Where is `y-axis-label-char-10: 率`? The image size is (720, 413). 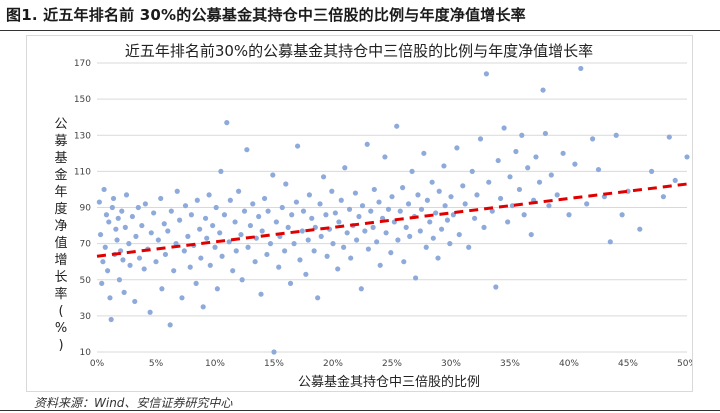
y-axis-label-char-10: 率 is located at coordinates (60, 294).